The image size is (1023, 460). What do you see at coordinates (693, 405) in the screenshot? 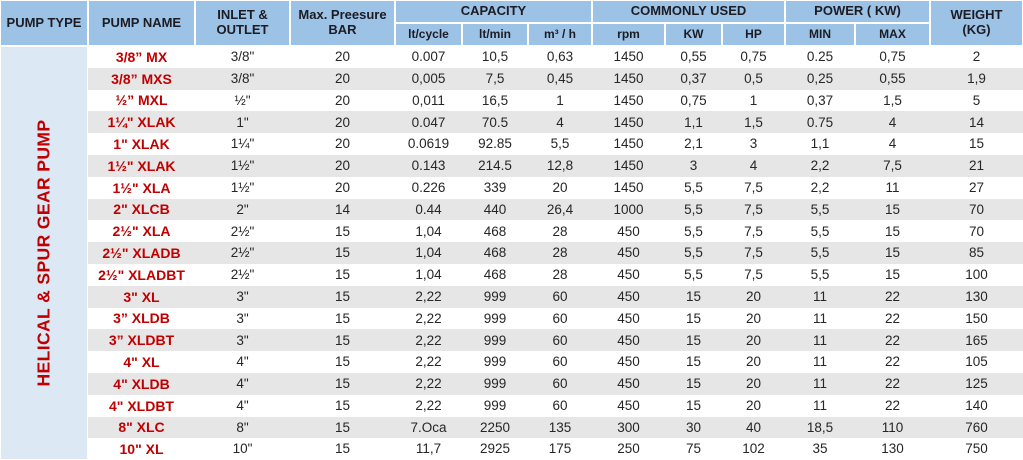
I see `cell-kw: 15` at bounding box center [693, 405].